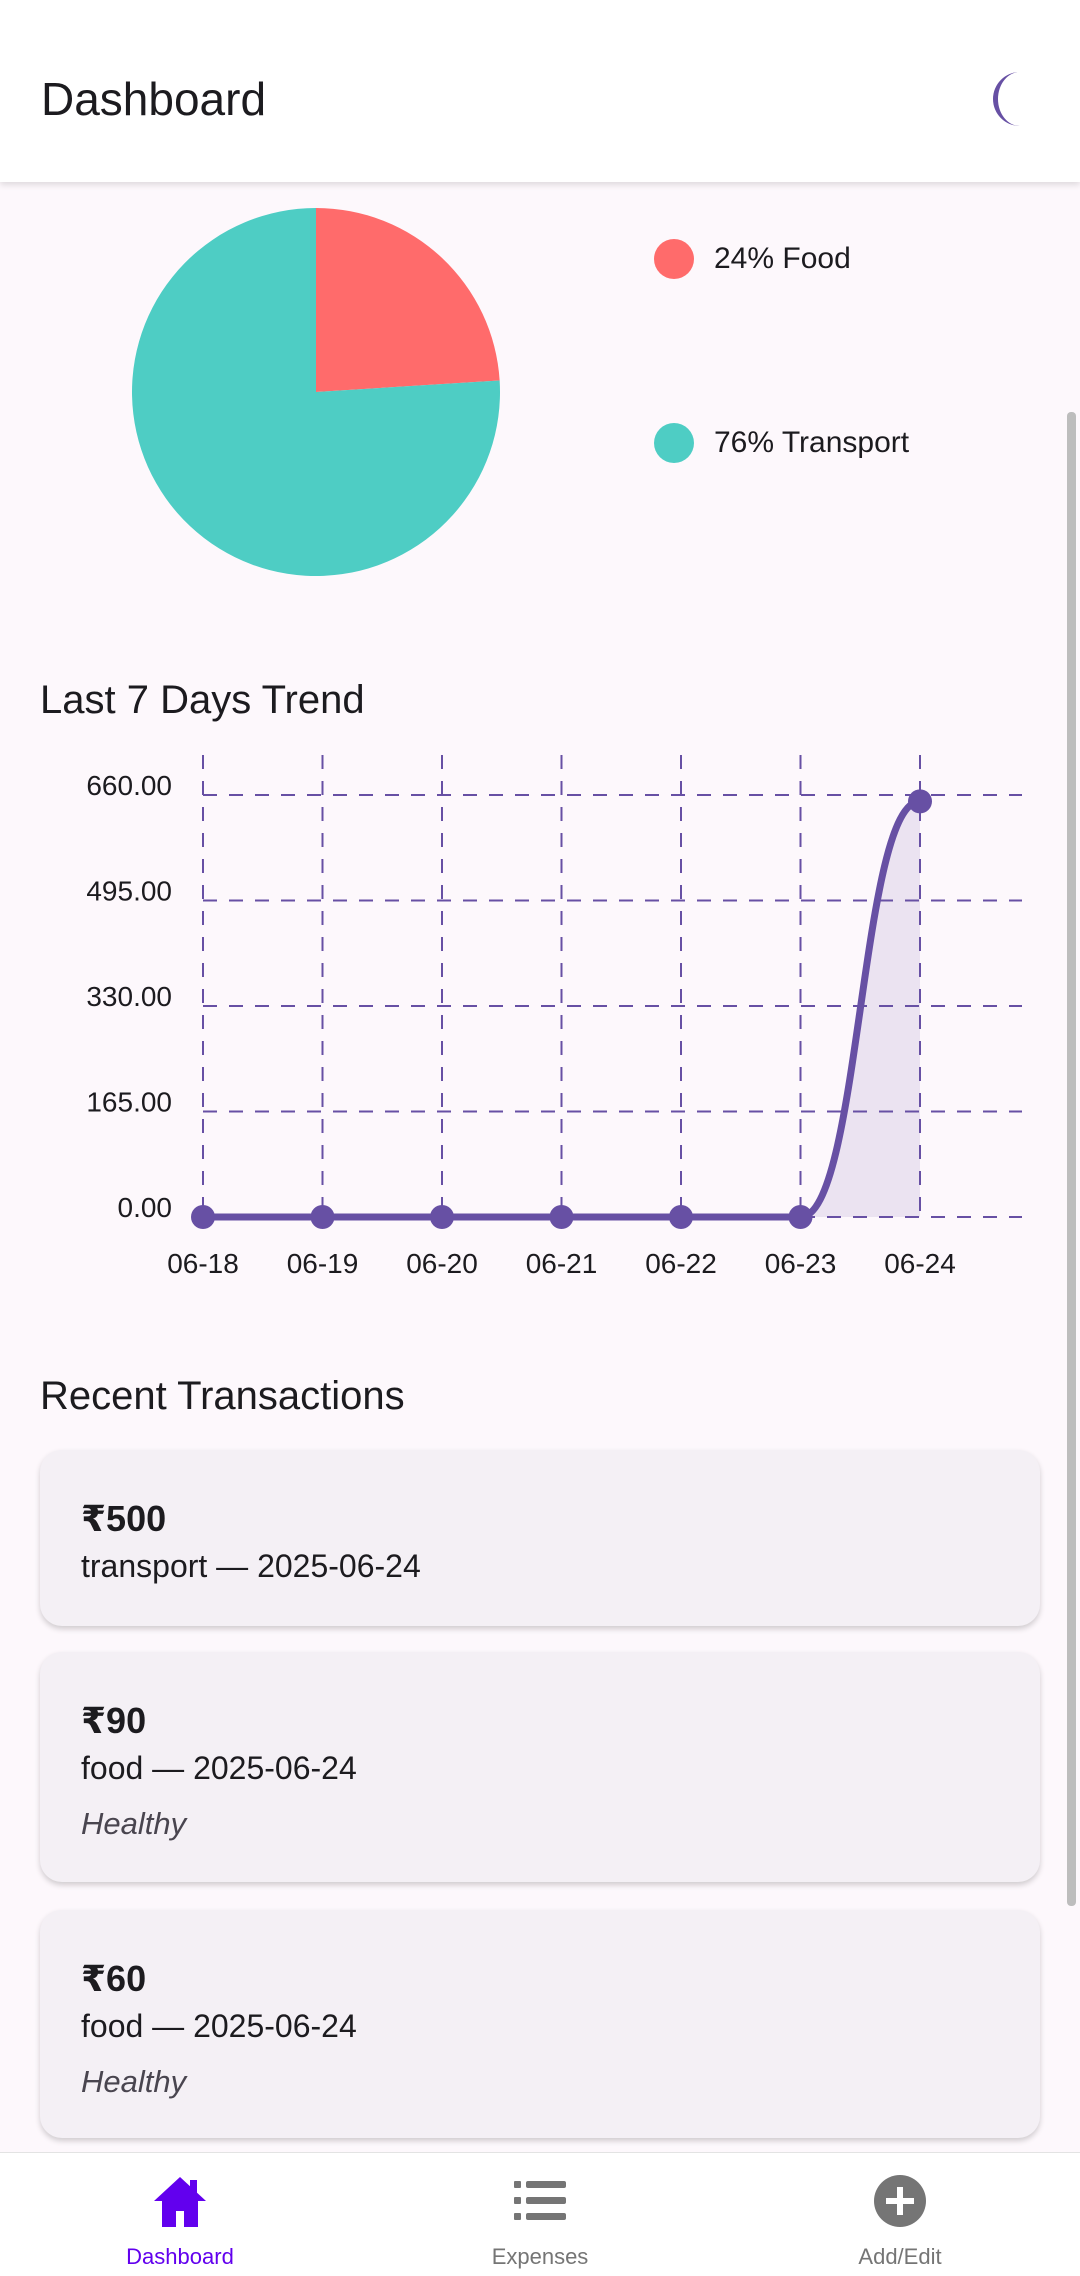 This screenshot has width=1080, height=2276. I want to click on page-title: Dashboard, so click(154, 99).